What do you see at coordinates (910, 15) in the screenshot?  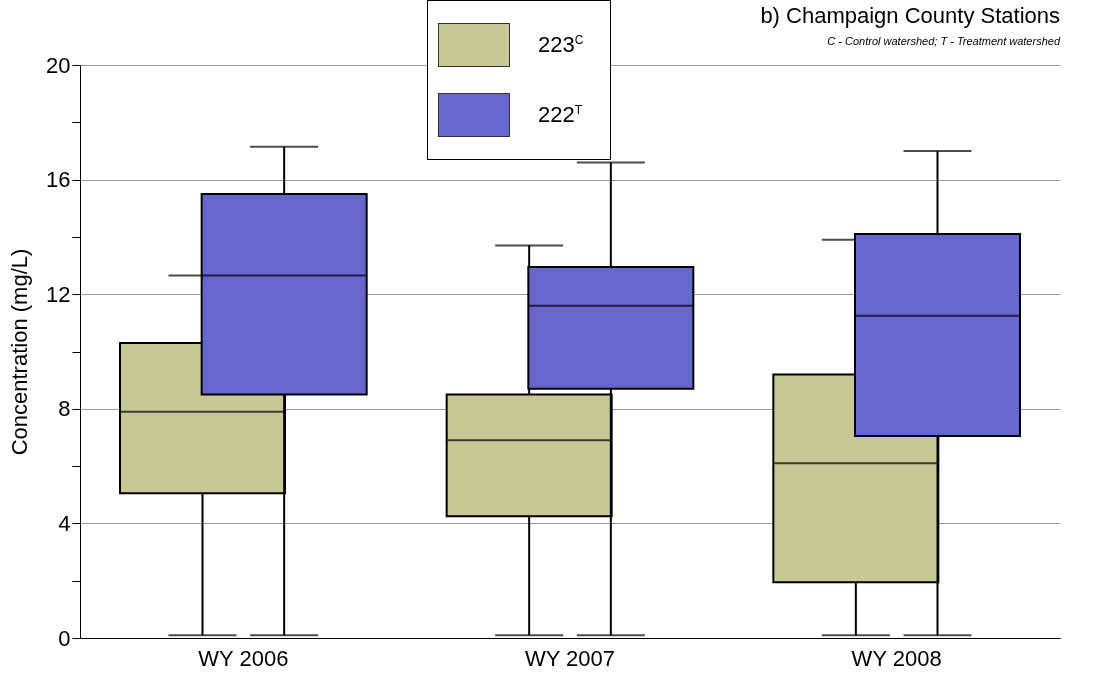 I see `chart-title: b) Champaign County Stations` at bounding box center [910, 15].